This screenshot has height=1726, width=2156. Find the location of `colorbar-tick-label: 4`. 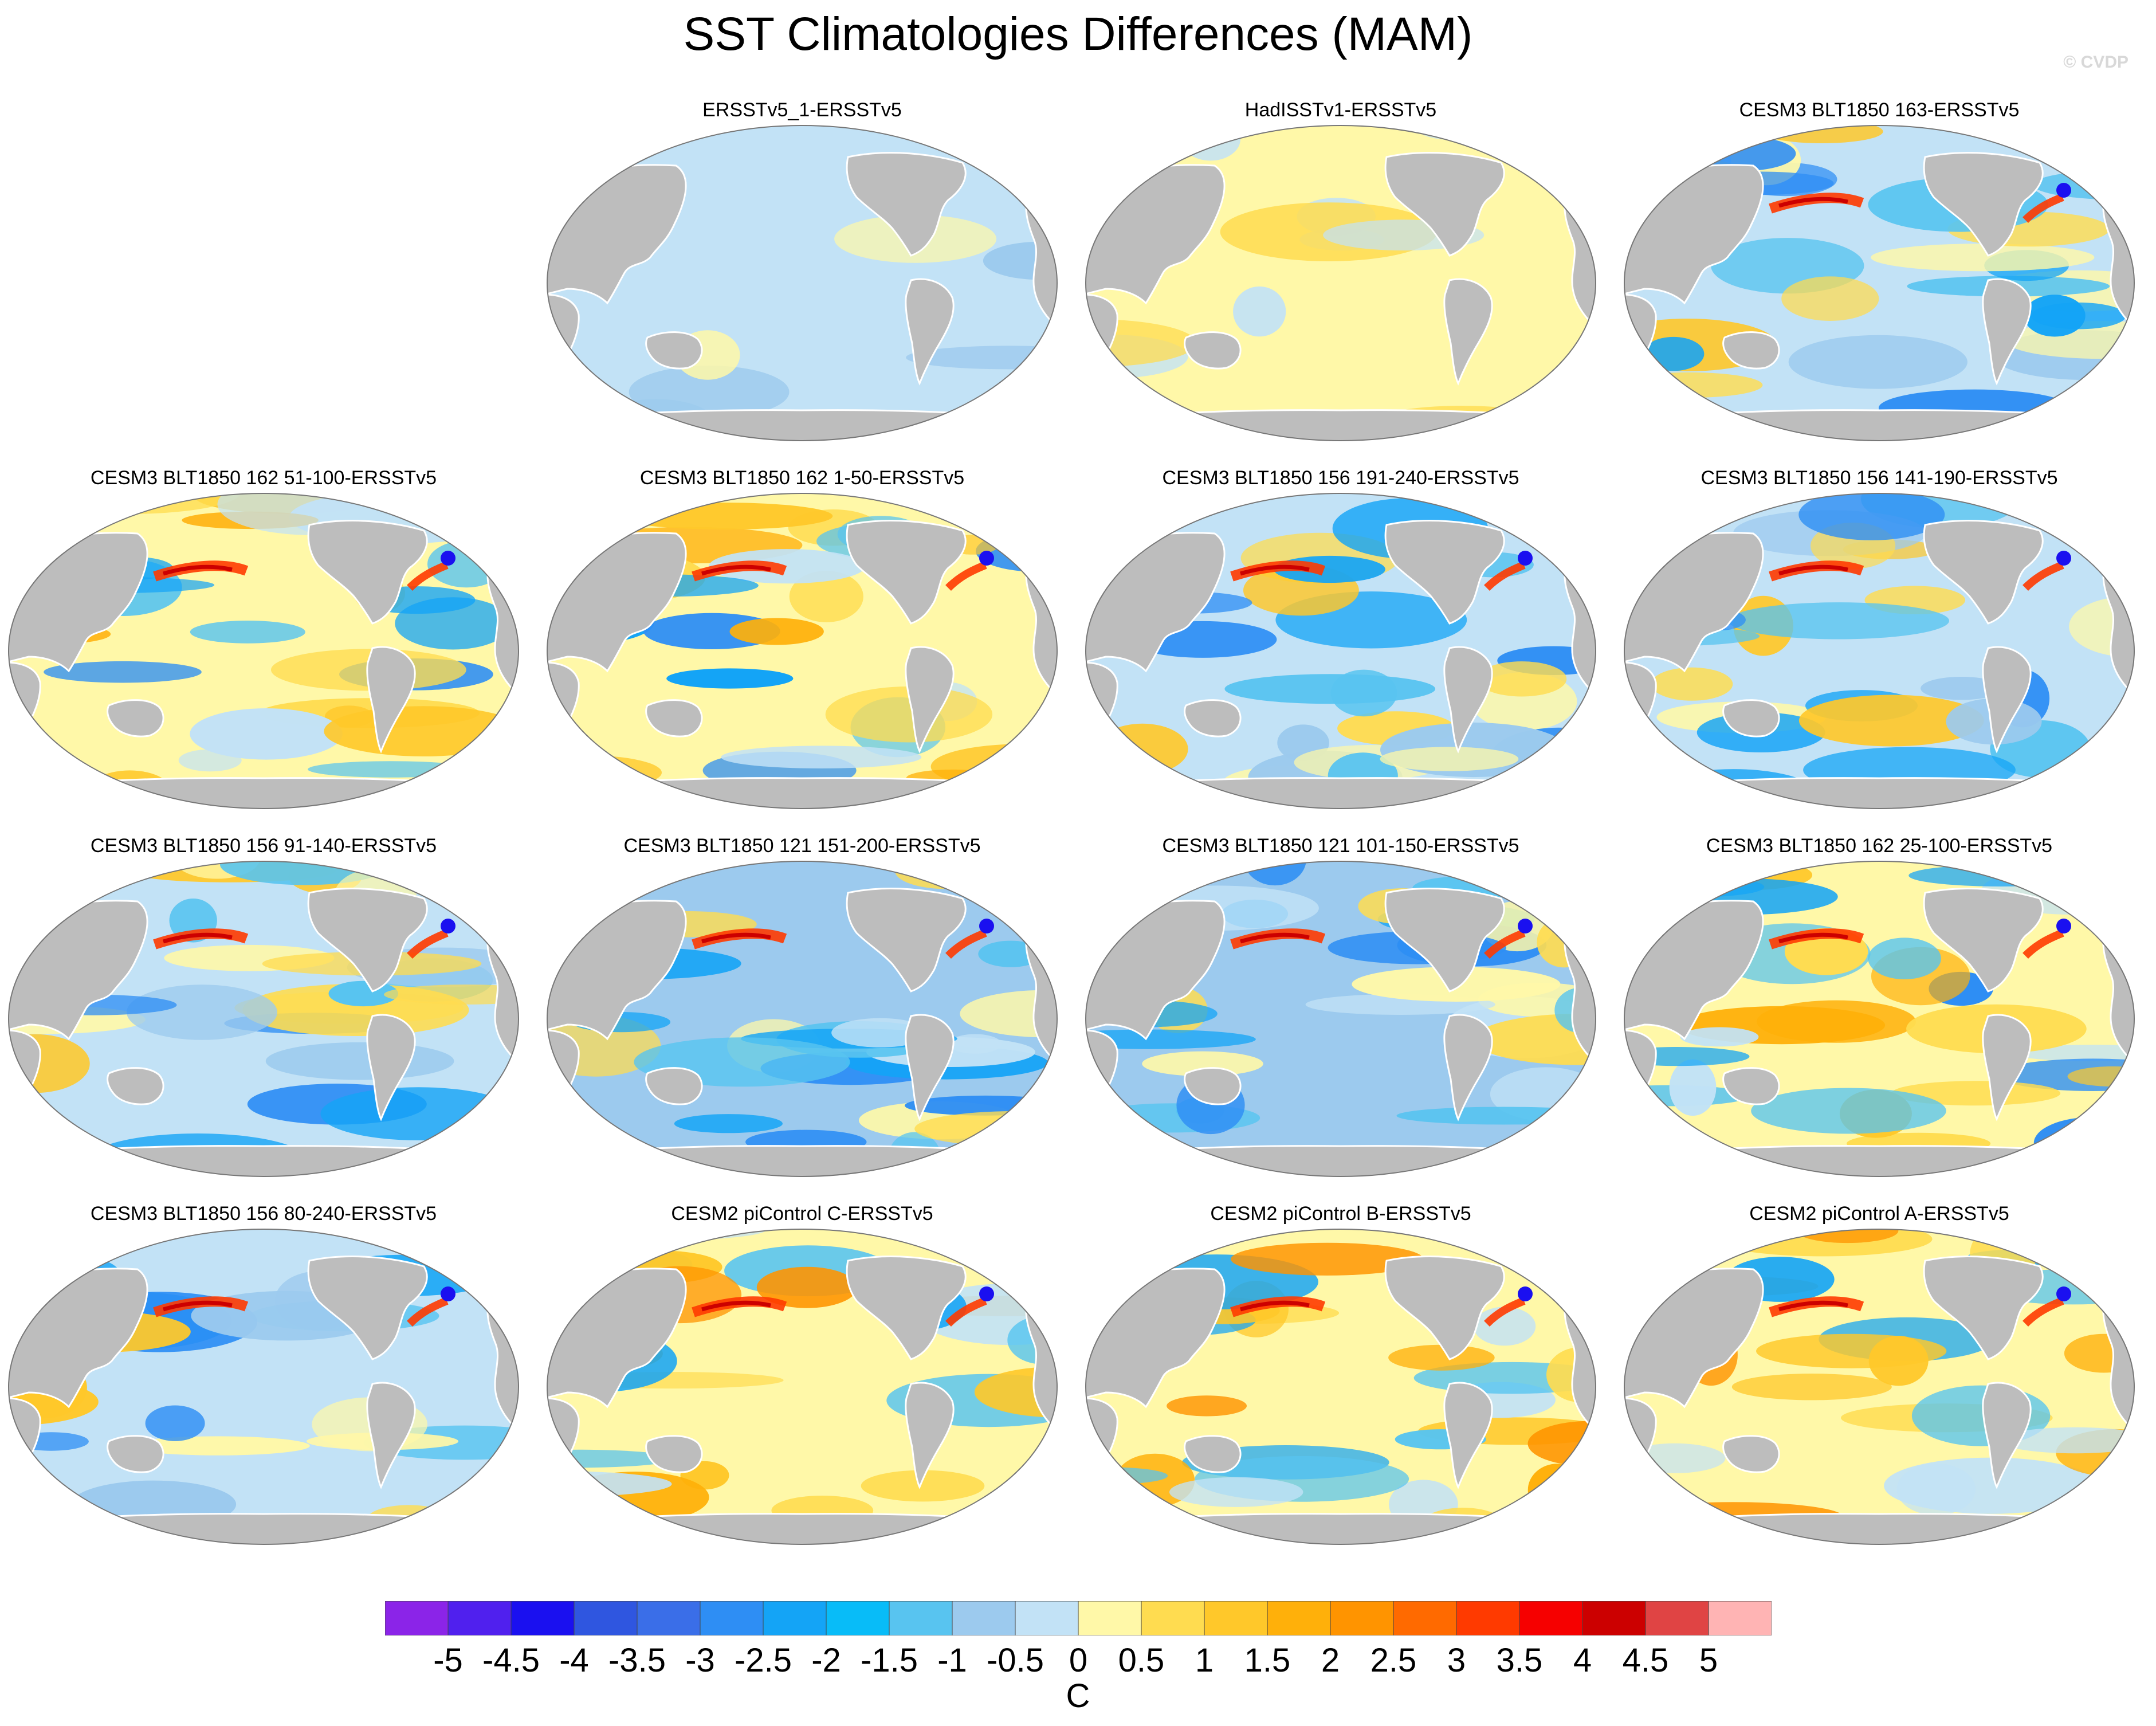

colorbar-tick-label: 4 is located at coordinates (1582, 1661).